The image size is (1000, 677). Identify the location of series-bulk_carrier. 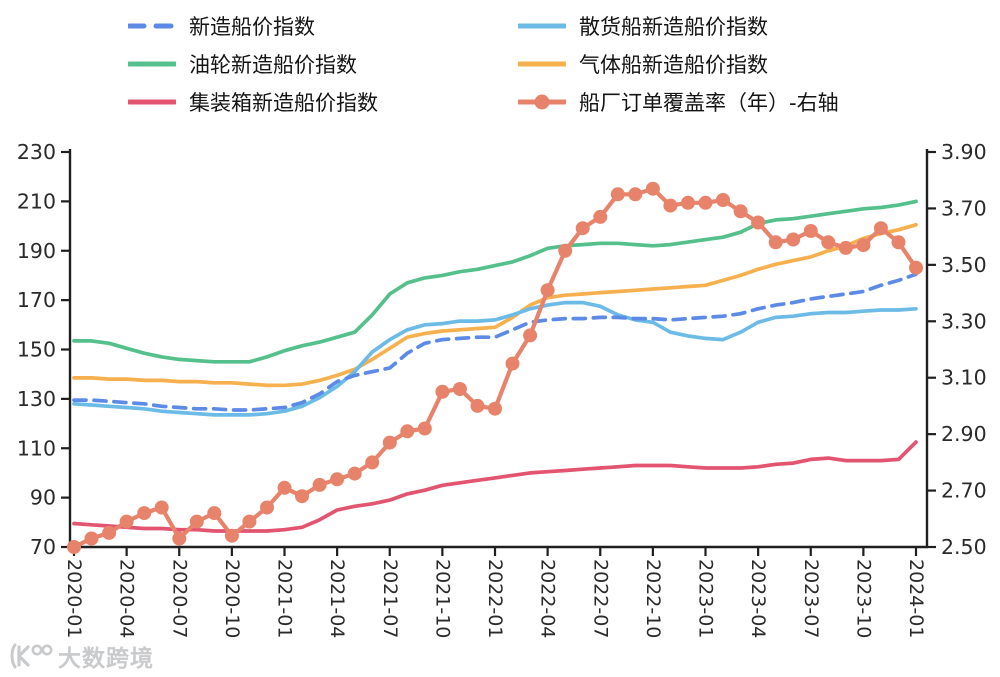
(495, 358).